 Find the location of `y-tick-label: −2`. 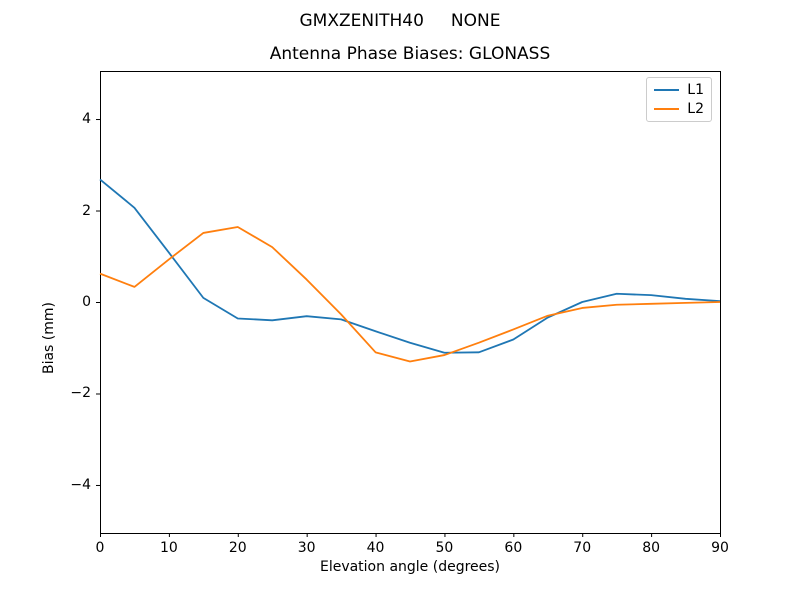

y-tick-label: −2 is located at coordinates (80, 393).